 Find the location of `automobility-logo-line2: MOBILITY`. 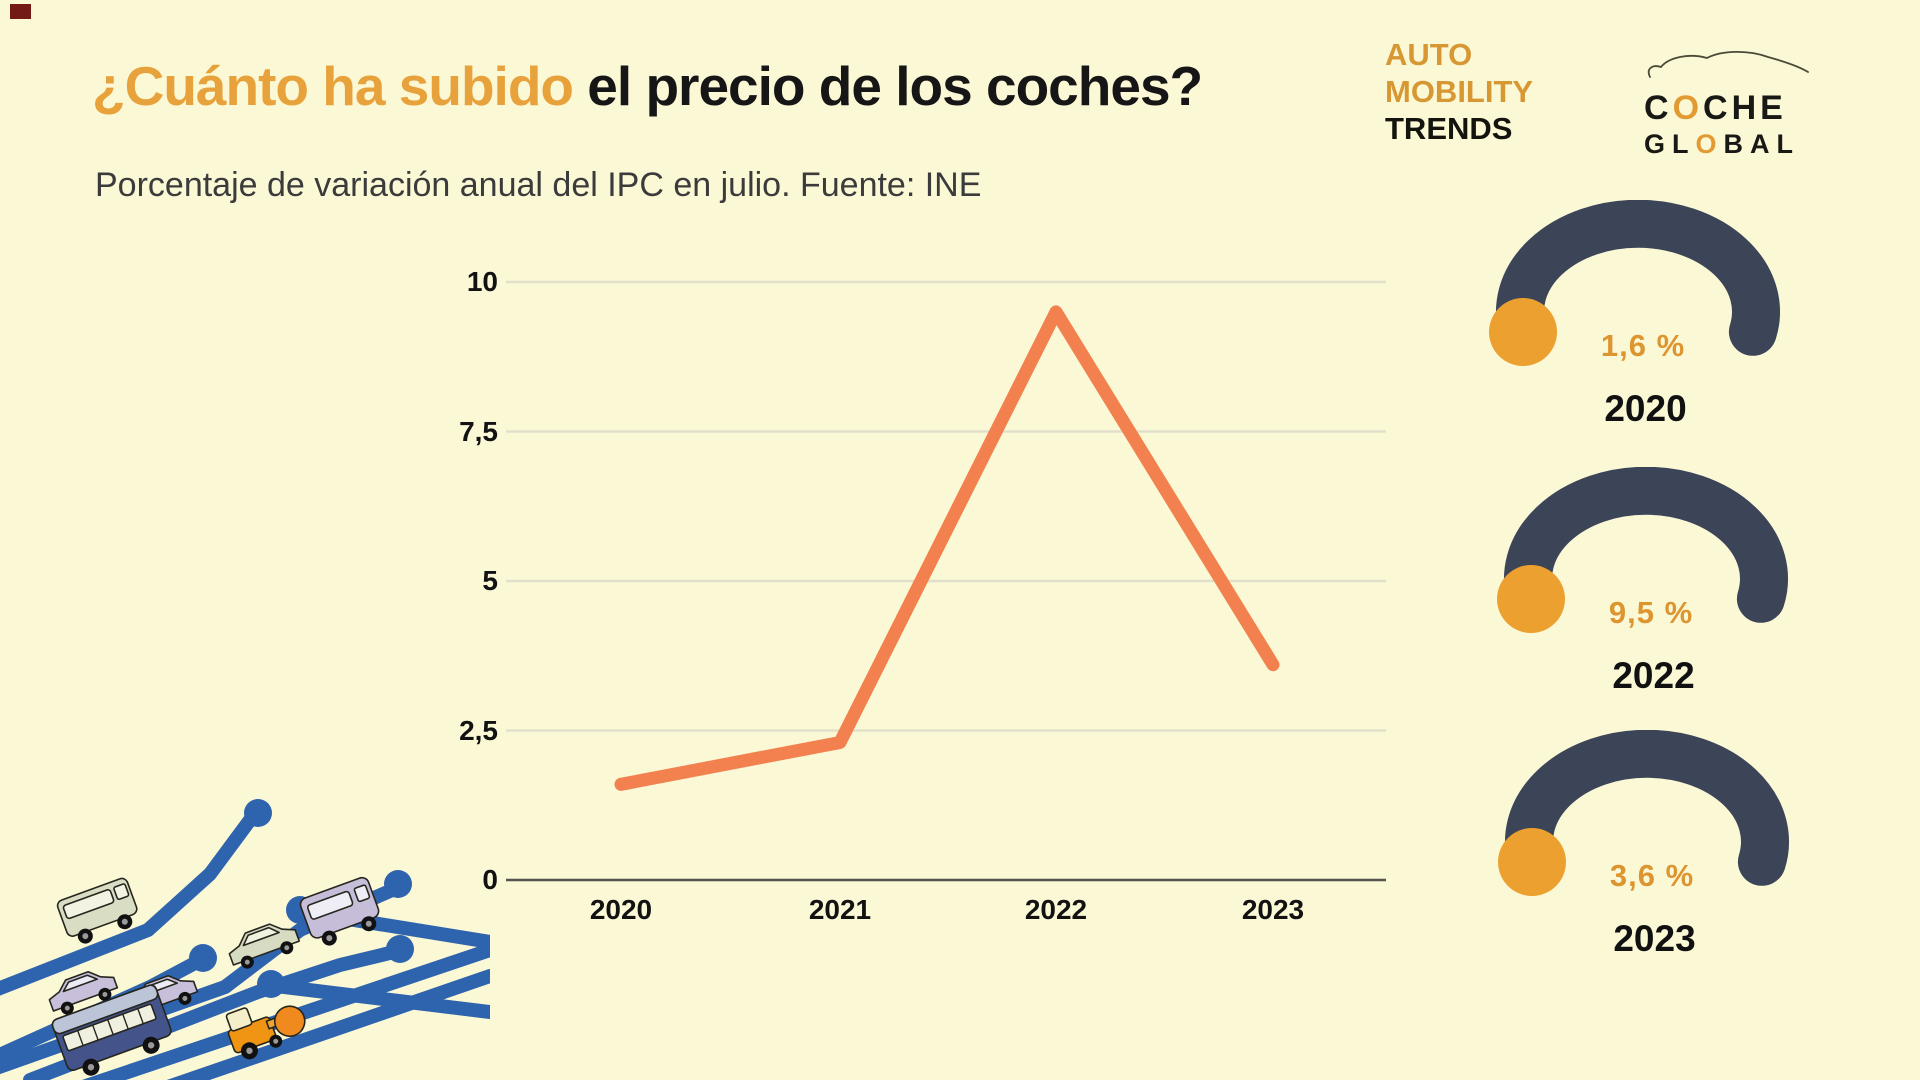

automobility-logo-line2: MOBILITY is located at coordinates (1459, 91).